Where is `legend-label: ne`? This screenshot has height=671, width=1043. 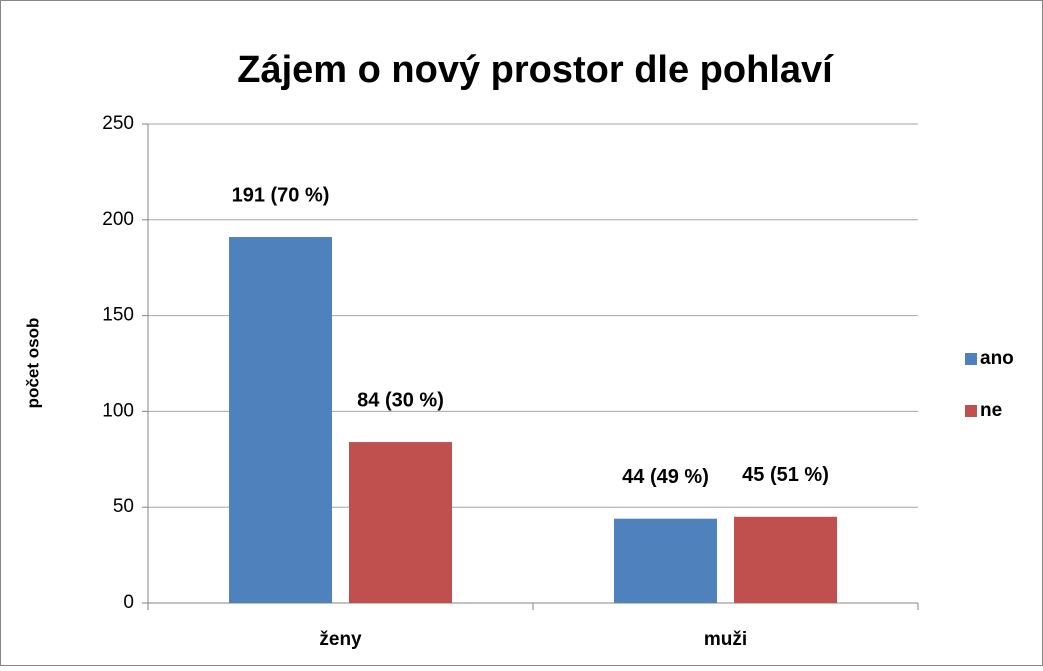 legend-label: ne is located at coordinates (991, 410).